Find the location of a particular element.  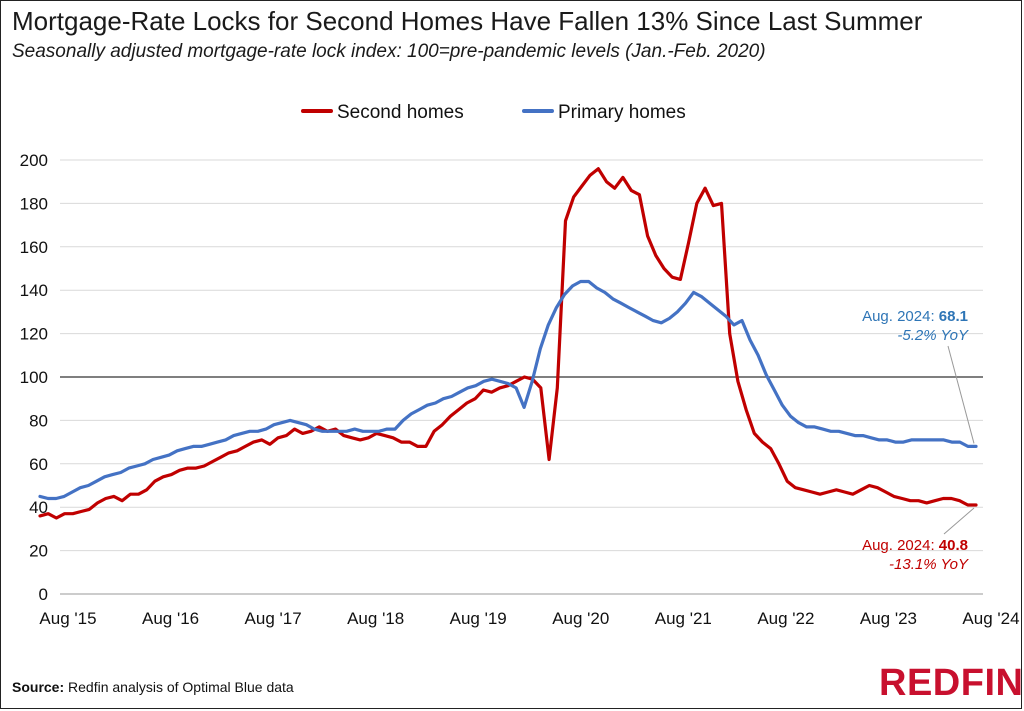

source-label: Source: is located at coordinates (38, 687).